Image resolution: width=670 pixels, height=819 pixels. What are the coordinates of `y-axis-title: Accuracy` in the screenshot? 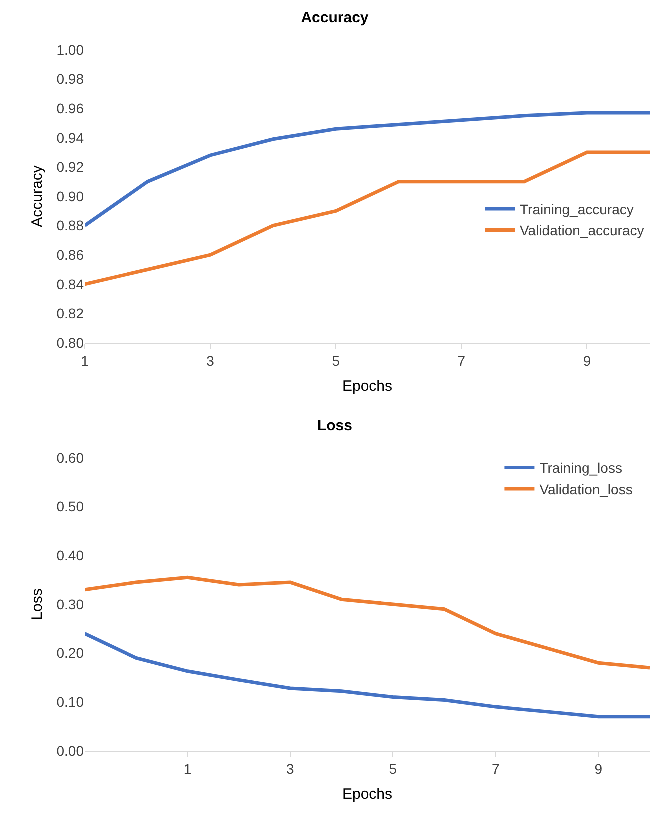 It's located at (37, 196).